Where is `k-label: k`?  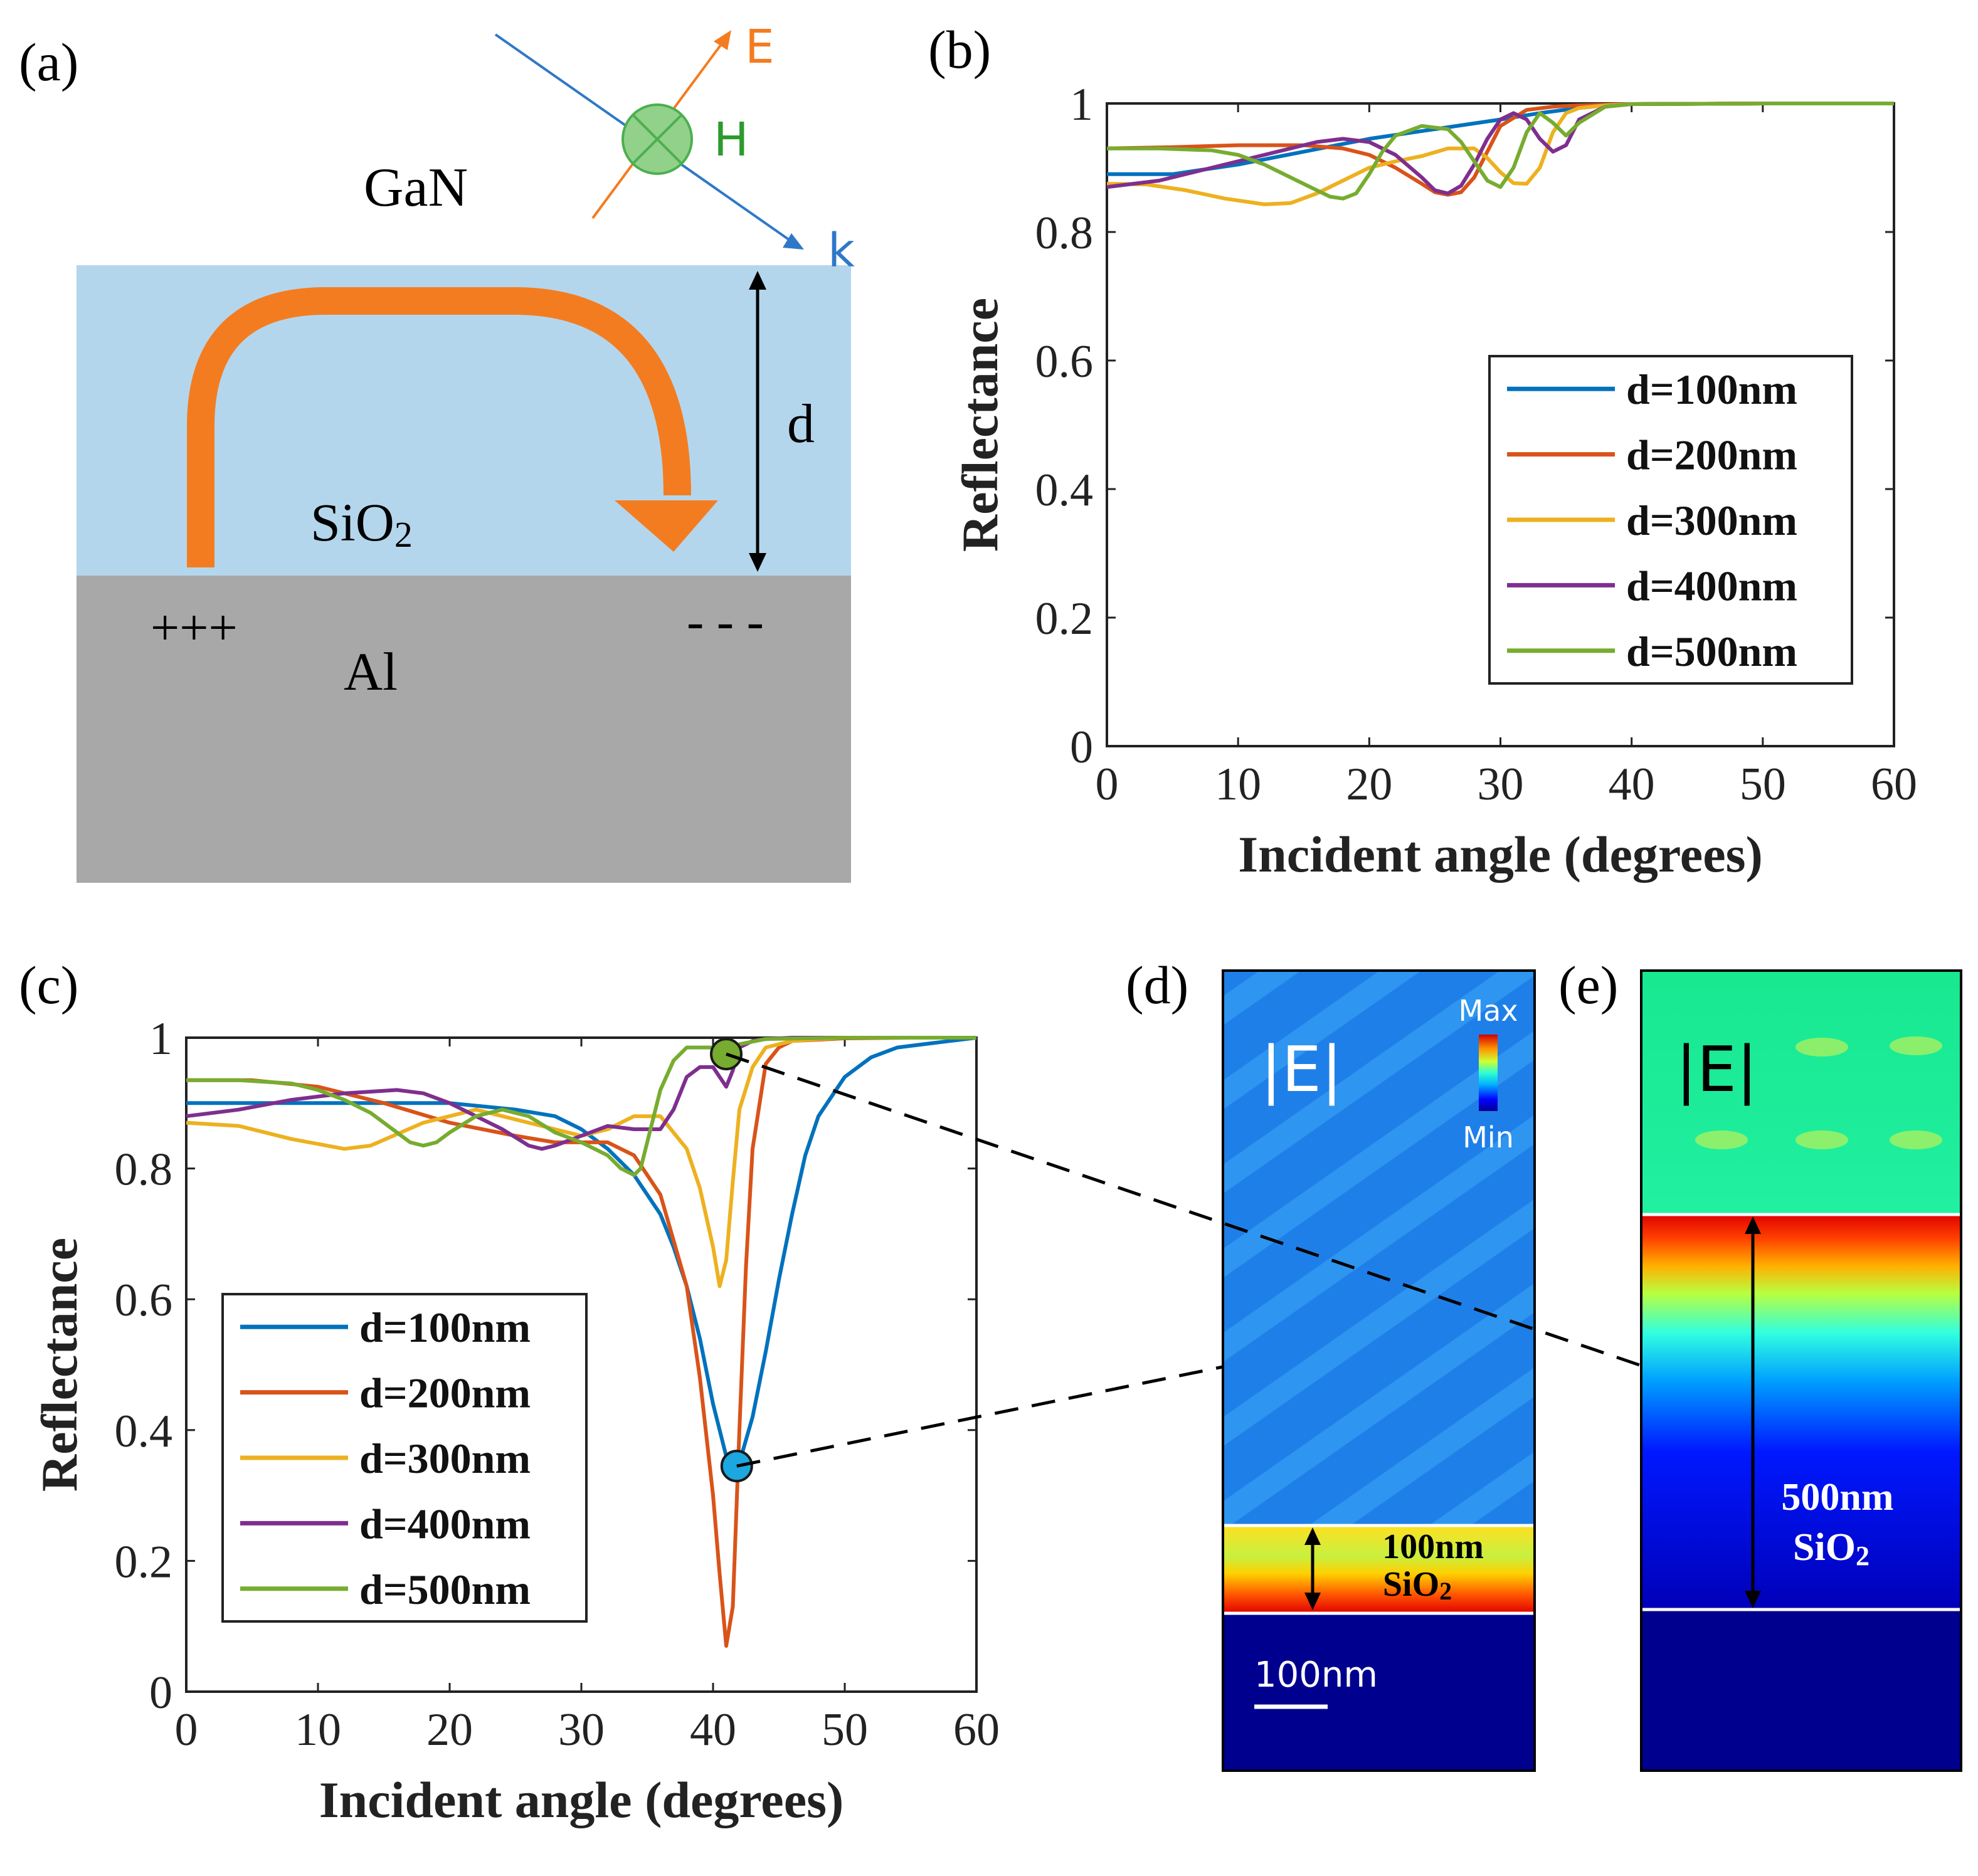 k-label: k is located at coordinates (841, 251).